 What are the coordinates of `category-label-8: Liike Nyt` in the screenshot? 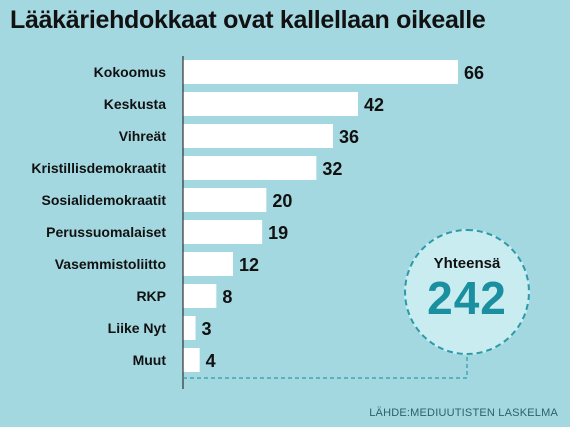 It's located at (137, 328).